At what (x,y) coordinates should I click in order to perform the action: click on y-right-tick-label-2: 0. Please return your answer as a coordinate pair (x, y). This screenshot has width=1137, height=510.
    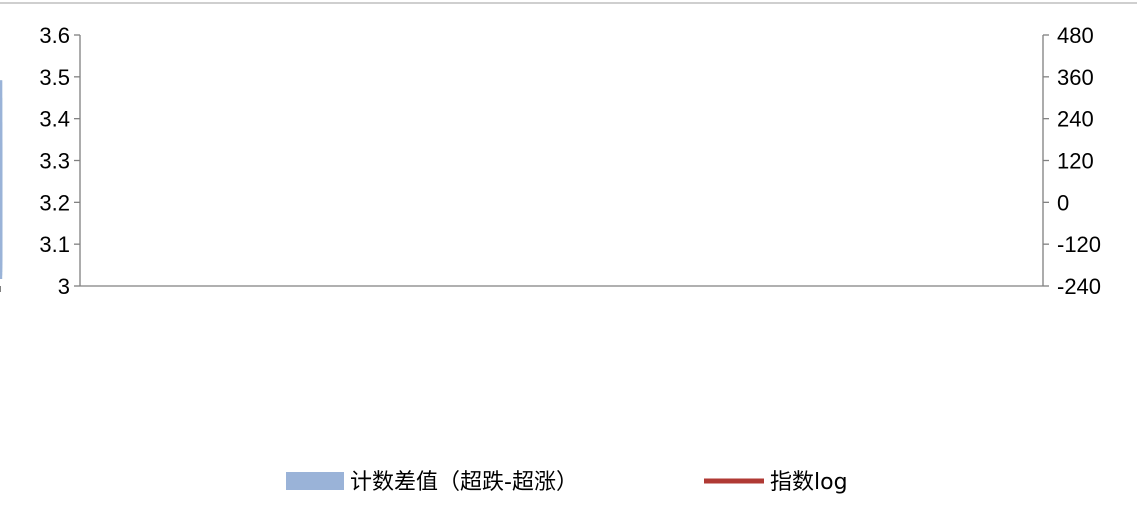
    Looking at the image, I should click on (1063, 202).